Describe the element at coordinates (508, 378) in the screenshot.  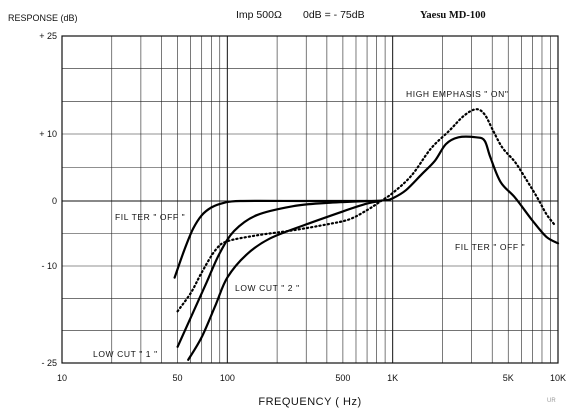
I see `x-tick-label: 5K` at that location.